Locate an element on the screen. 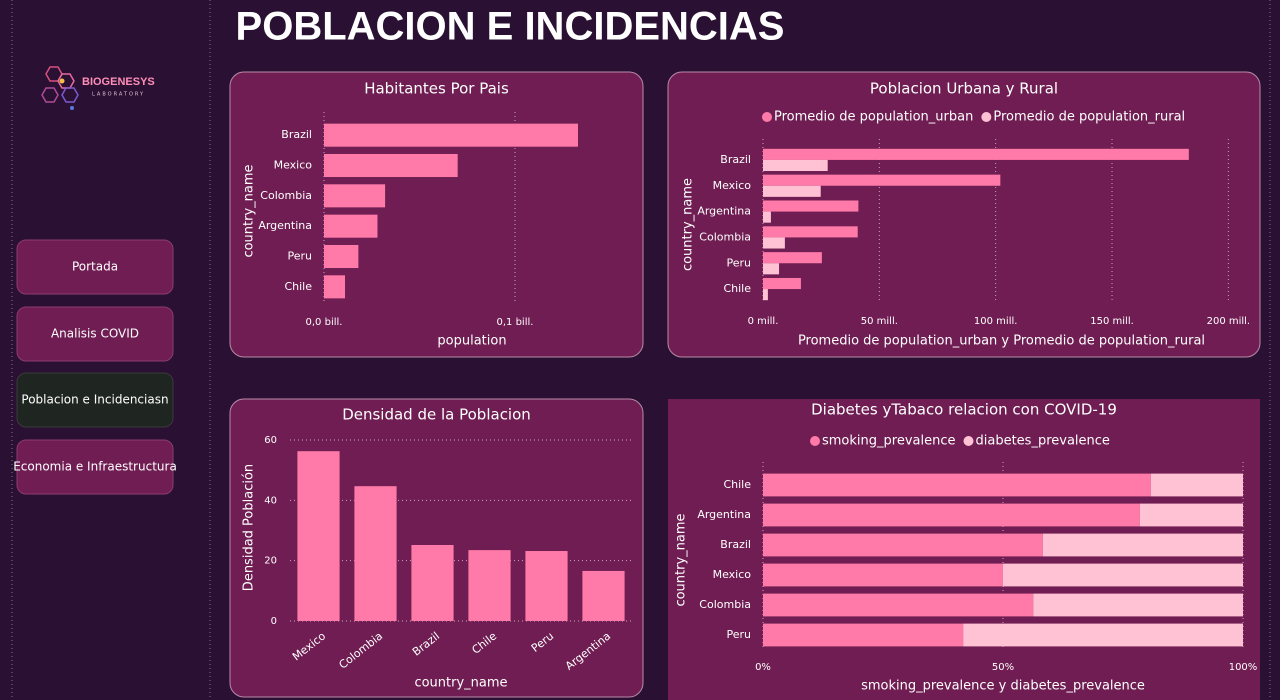 This screenshot has height=700, width=1280. x-tick-label: 200 mill. is located at coordinates (1229, 321).